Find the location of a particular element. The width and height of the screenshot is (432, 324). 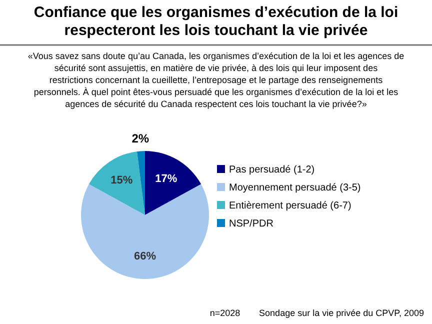

data-label: 15% is located at coordinates (121, 180).